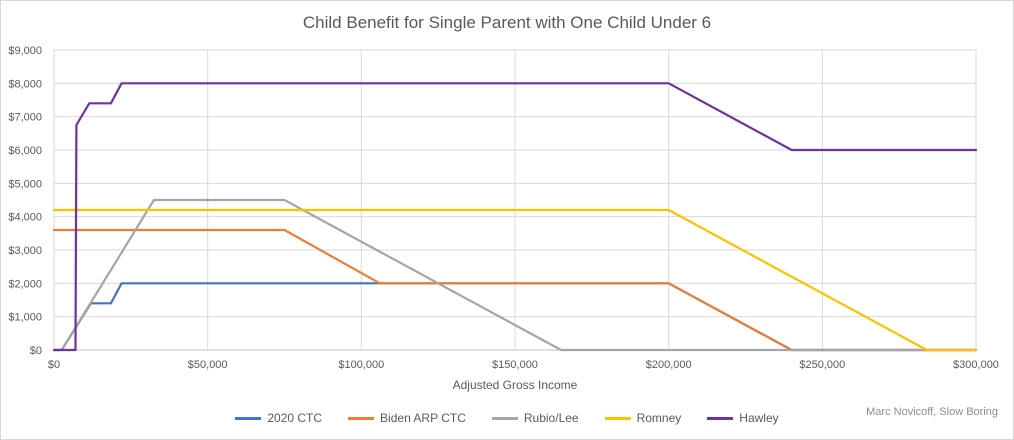  Describe the element at coordinates (295, 418) in the screenshot. I see `legend-label: 2020 CTC` at that location.